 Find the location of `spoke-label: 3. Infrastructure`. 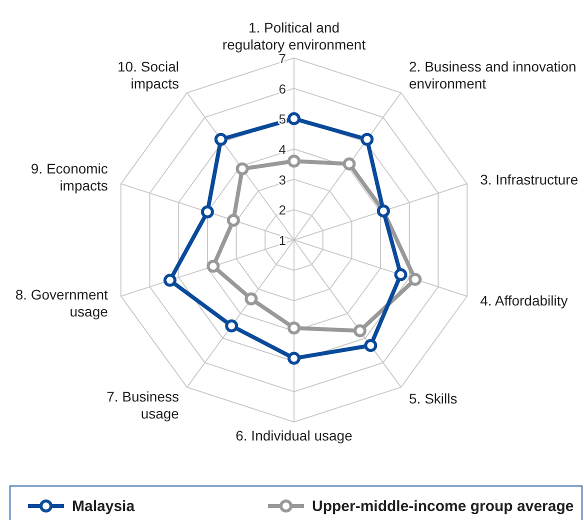

spoke-label: 3. Infrastructure is located at coordinates (529, 180).